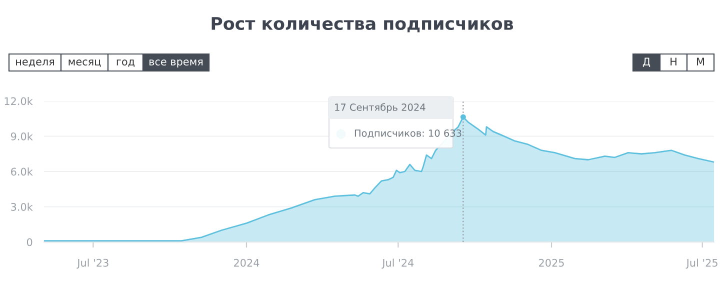 The image size is (724, 284). Describe the element at coordinates (35, 63) in the screenshot. I see `text: неделя` at that location.